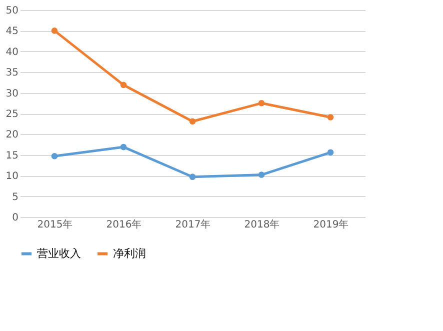 The width and height of the screenshot is (443, 331). I want to click on y-tick-label: 15, so click(12, 156).